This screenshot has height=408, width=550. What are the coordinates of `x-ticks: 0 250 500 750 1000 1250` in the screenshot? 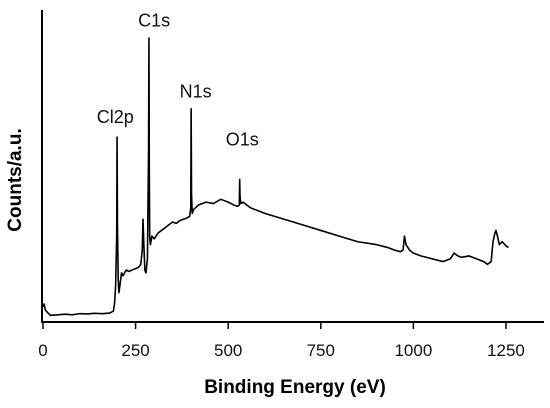 It's located at (281, 341).